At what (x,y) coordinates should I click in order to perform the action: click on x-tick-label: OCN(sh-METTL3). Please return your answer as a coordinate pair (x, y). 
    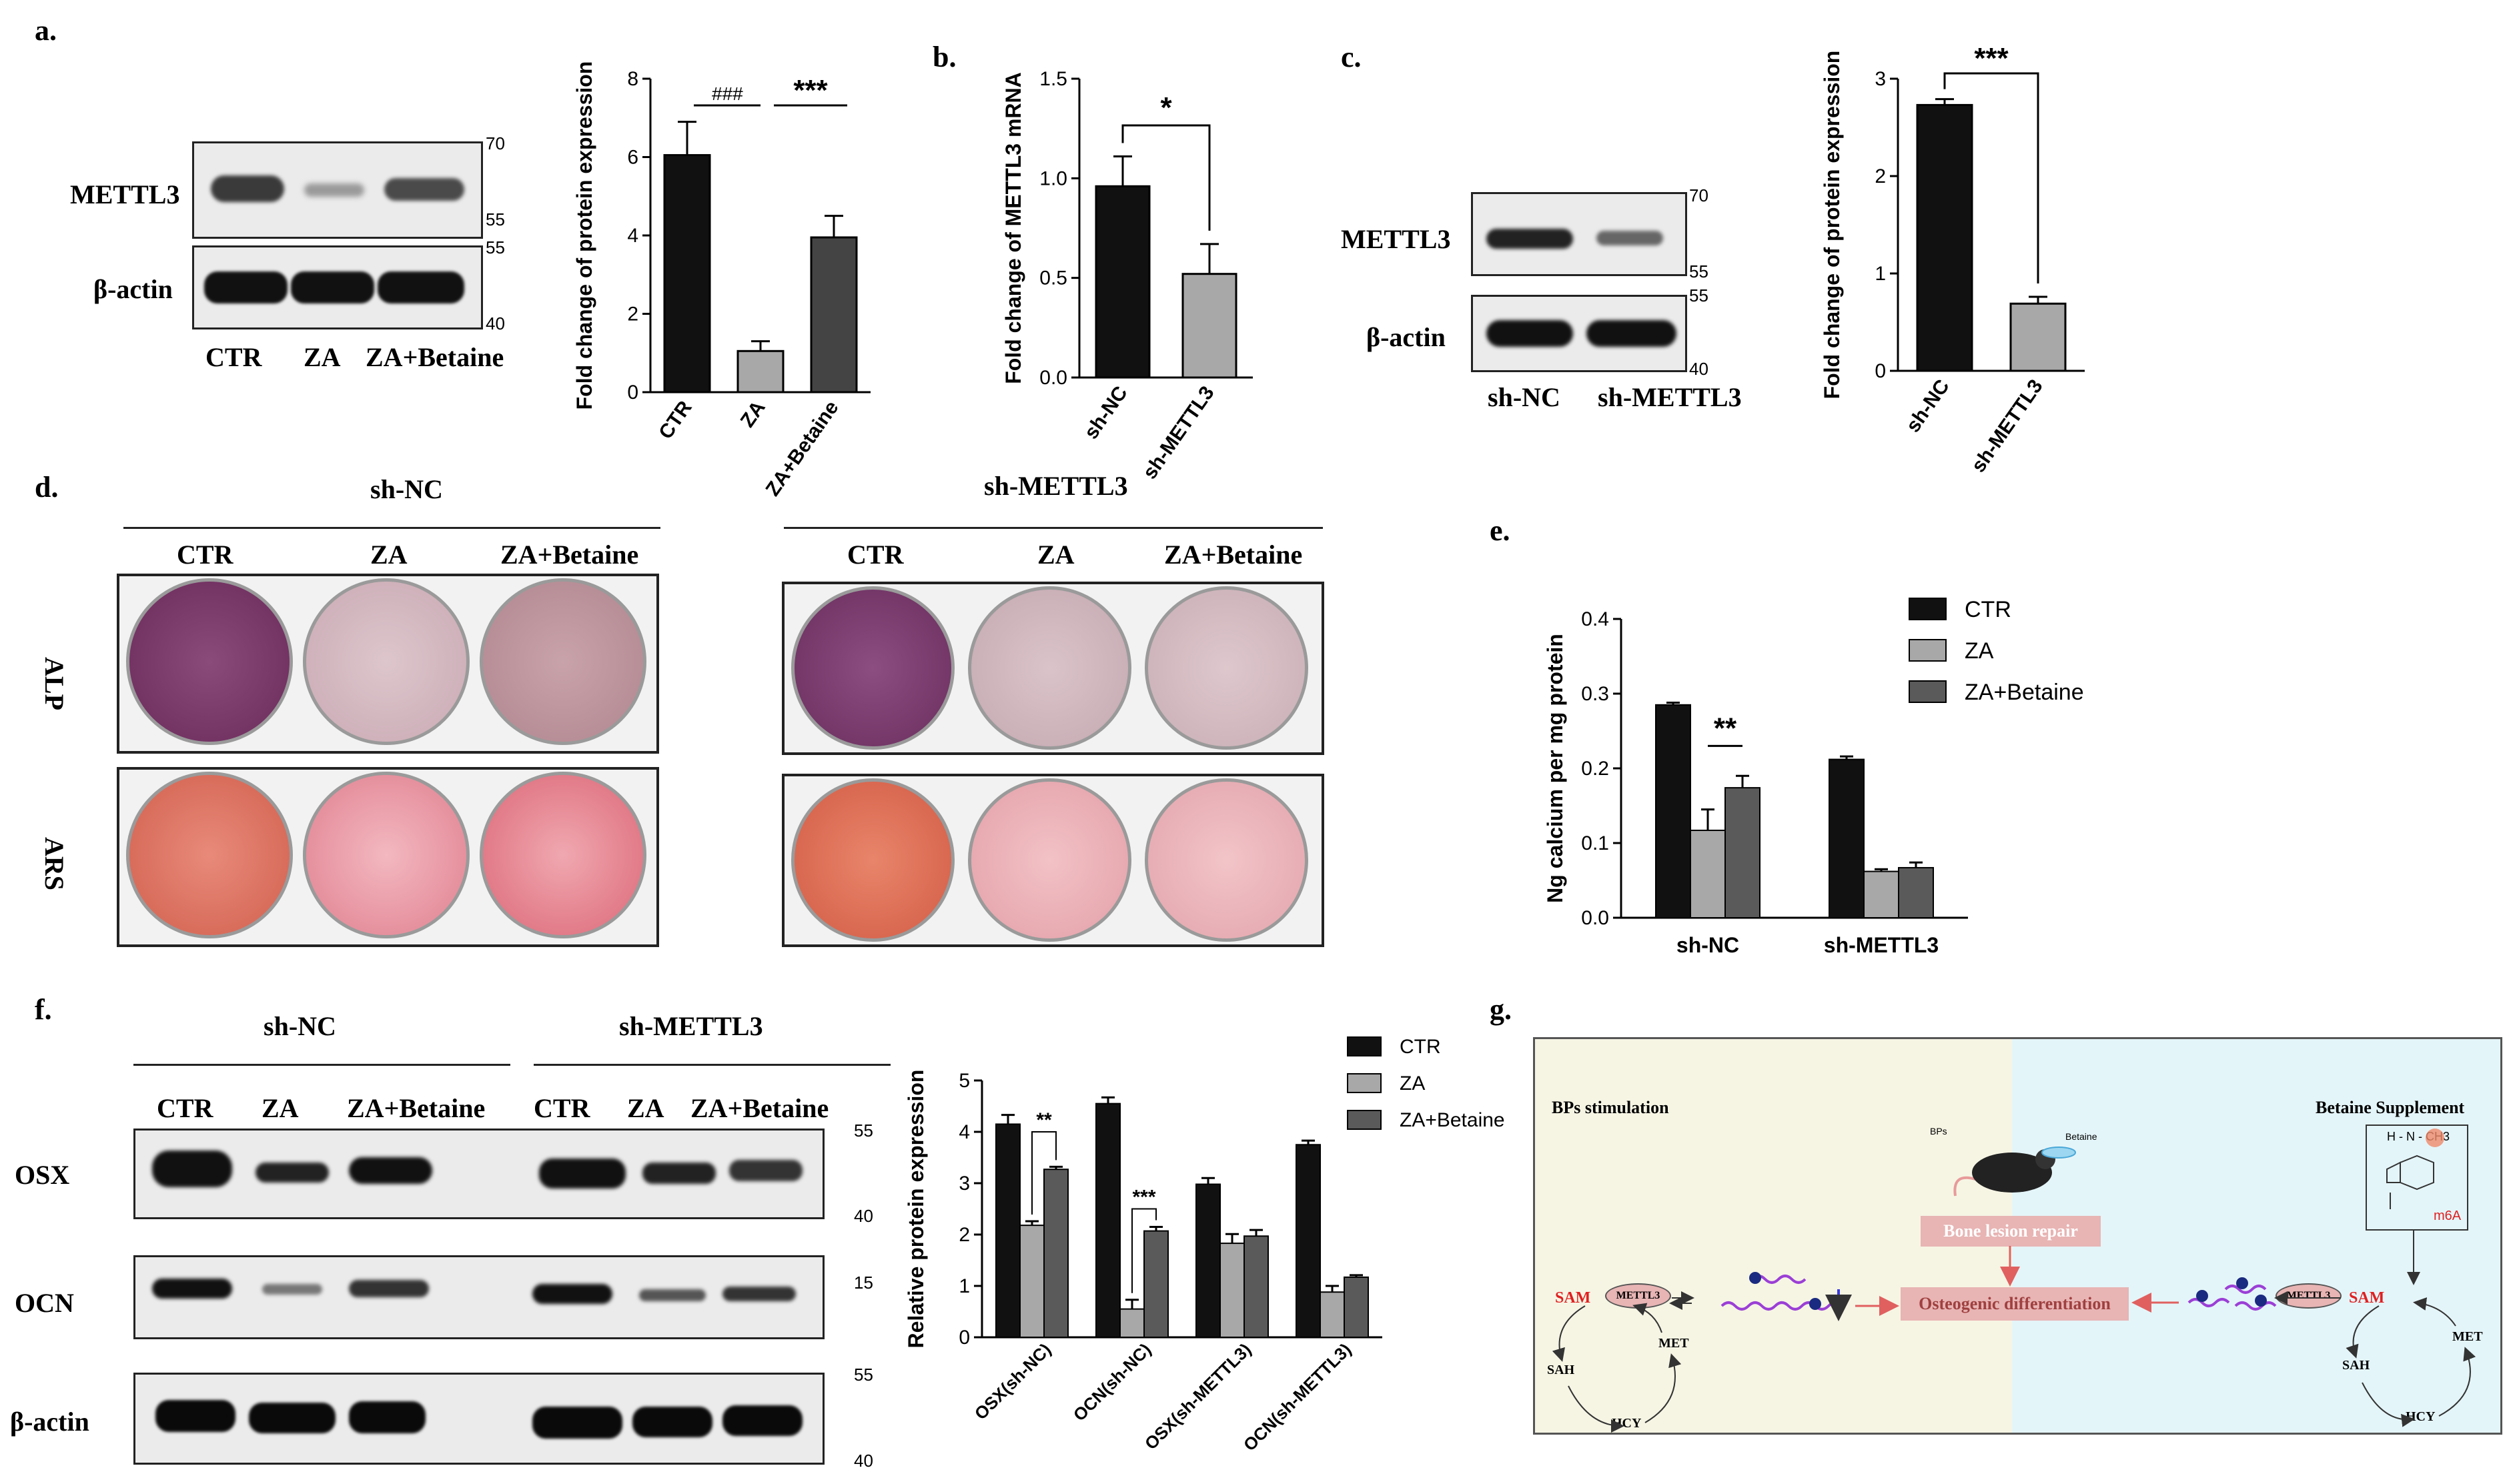
    Looking at the image, I should click on (1297, 1397).